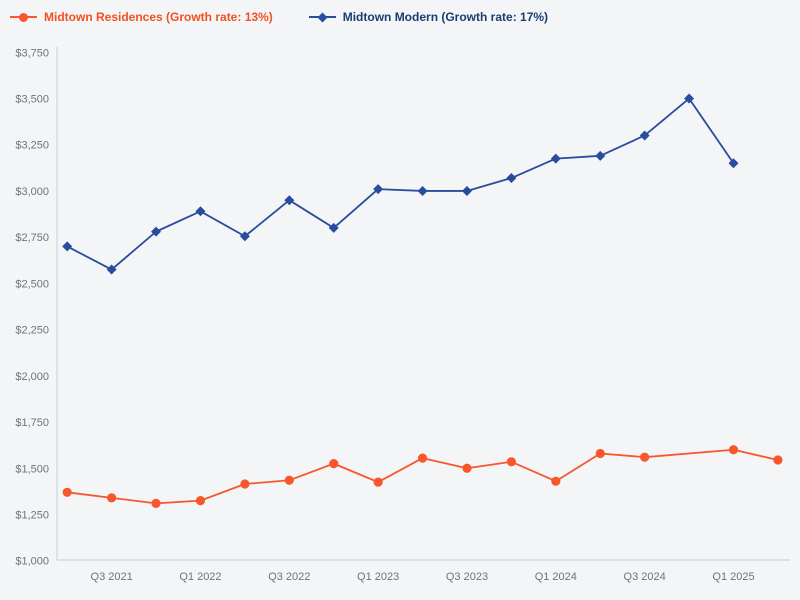 The image size is (800, 600). Describe the element at coordinates (32, 284) in the screenshot. I see `y-axis-tick-label: $2,500` at that location.